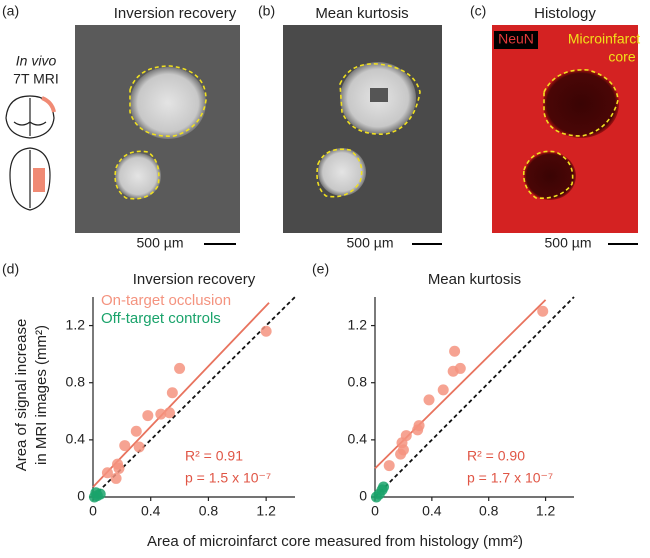  What do you see at coordinates (214, 456) in the screenshot?
I see `annotation: R² = 0.91` at bounding box center [214, 456].